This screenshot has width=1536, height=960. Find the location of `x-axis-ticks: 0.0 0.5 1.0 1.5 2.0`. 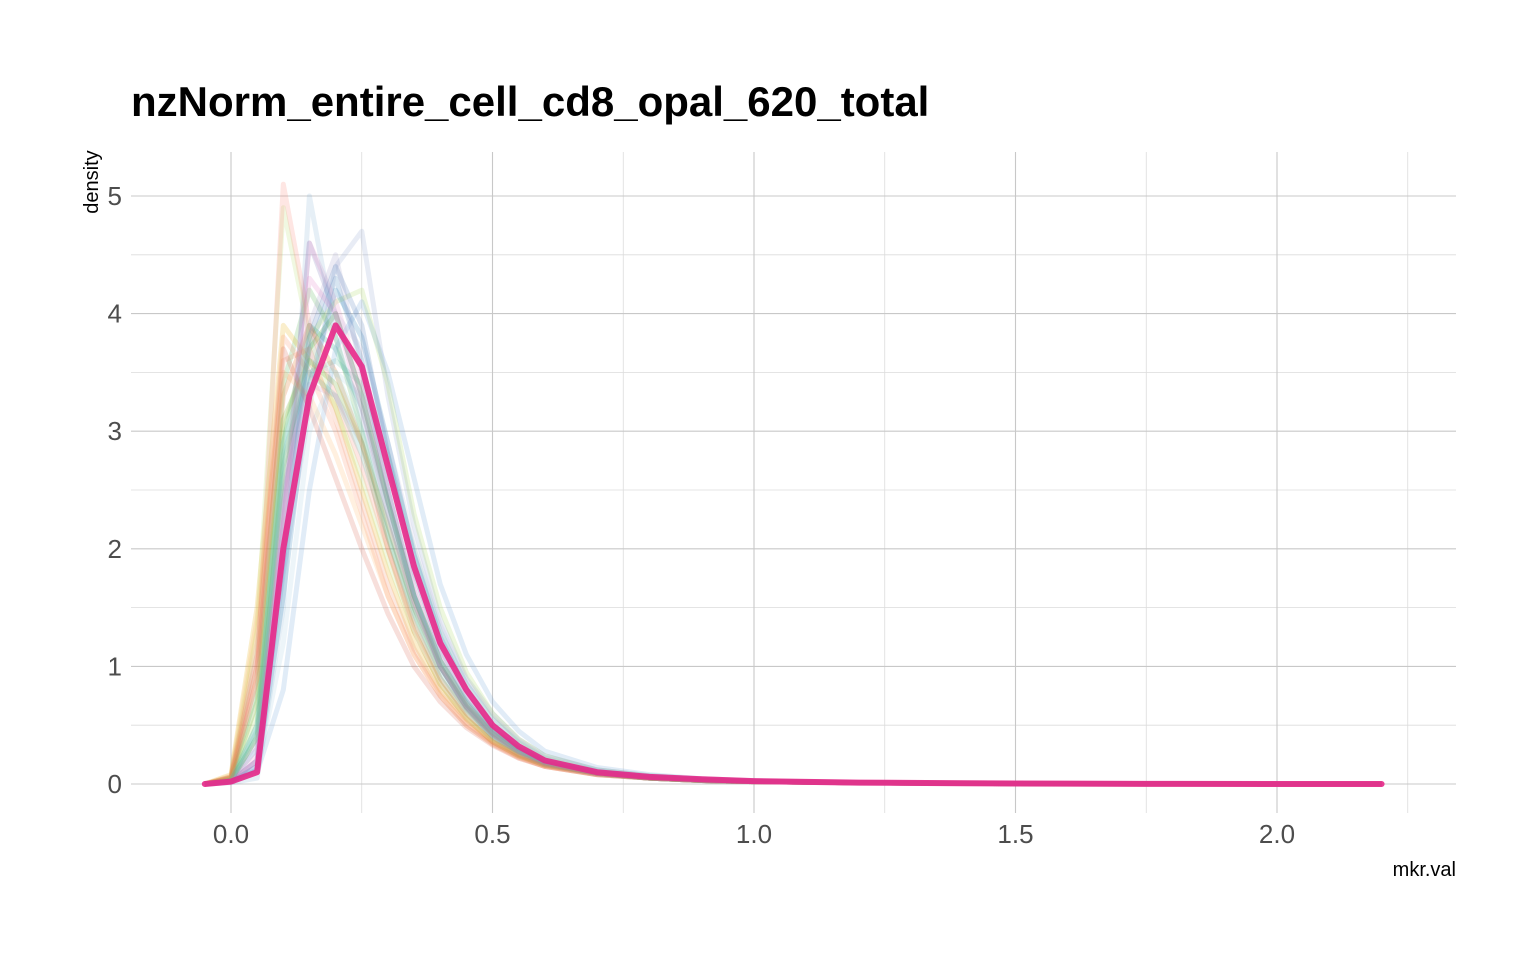

x-axis-ticks: 0.0 0.5 1.0 1.5 2.0 is located at coordinates (754, 834).